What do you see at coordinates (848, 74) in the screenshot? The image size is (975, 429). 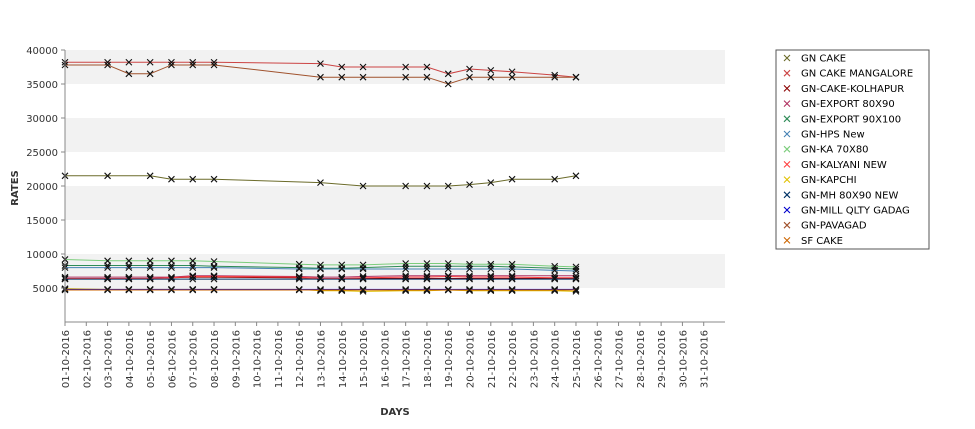 I see `legend-entry: GN CAKE MANGALORE` at bounding box center [848, 74].